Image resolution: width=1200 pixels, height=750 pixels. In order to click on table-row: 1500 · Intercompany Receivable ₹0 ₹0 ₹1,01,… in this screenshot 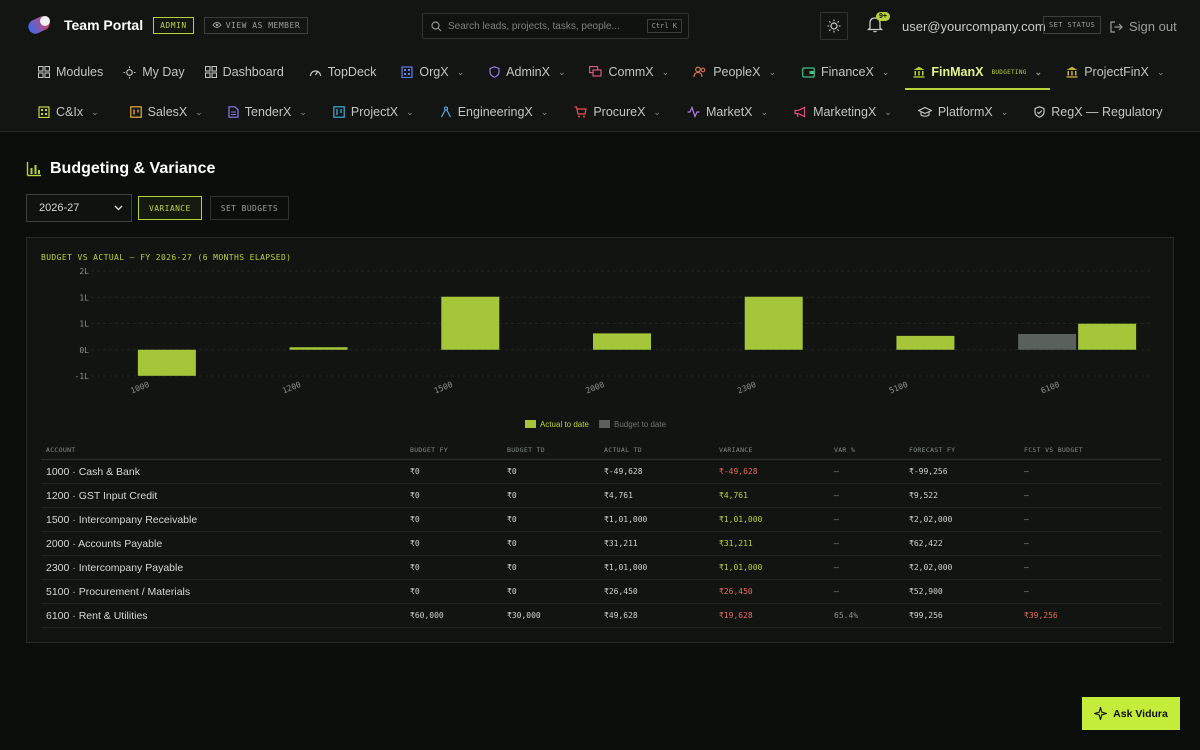, I will do `click(601, 520)`.